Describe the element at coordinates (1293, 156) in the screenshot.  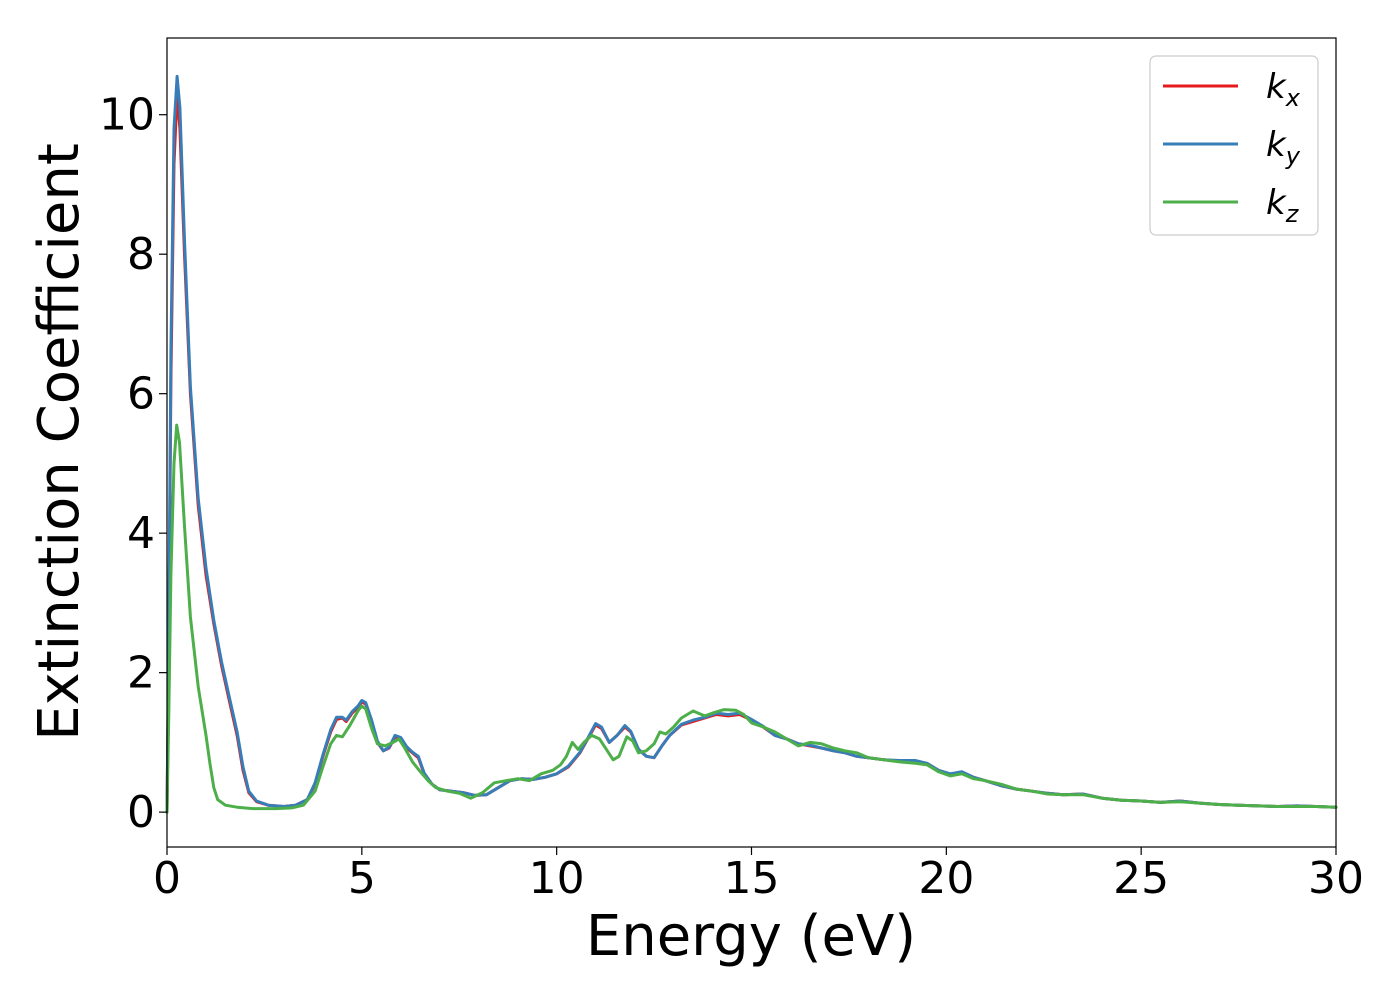
I see `legend-label-subscript: y` at that location.